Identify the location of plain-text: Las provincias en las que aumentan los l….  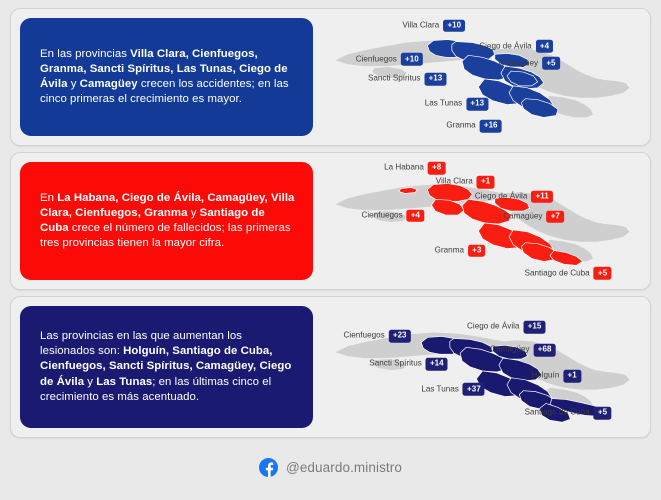
(141, 343).